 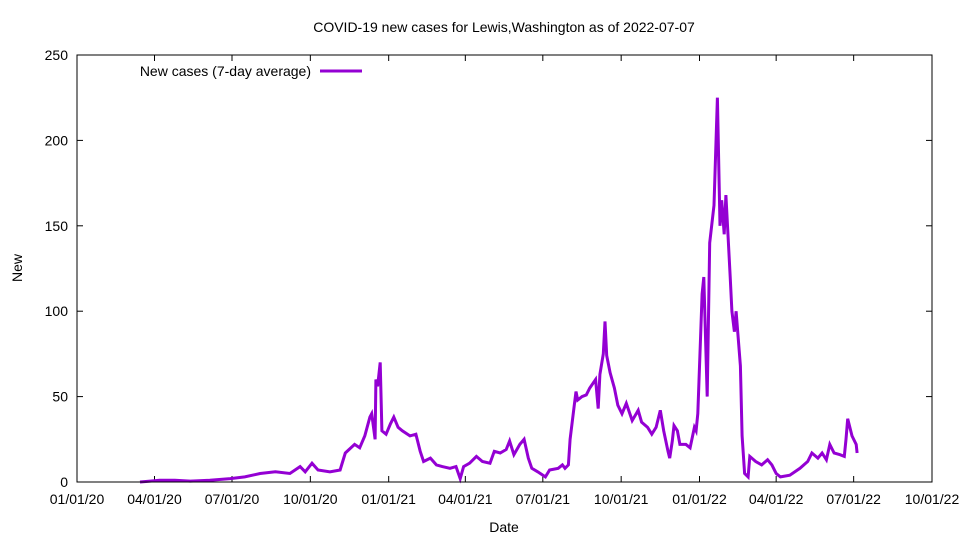 What do you see at coordinates (543, 499) in the screenshot?
I see `x-tick-label: 07/01/21` at bounding box center [543, 499].